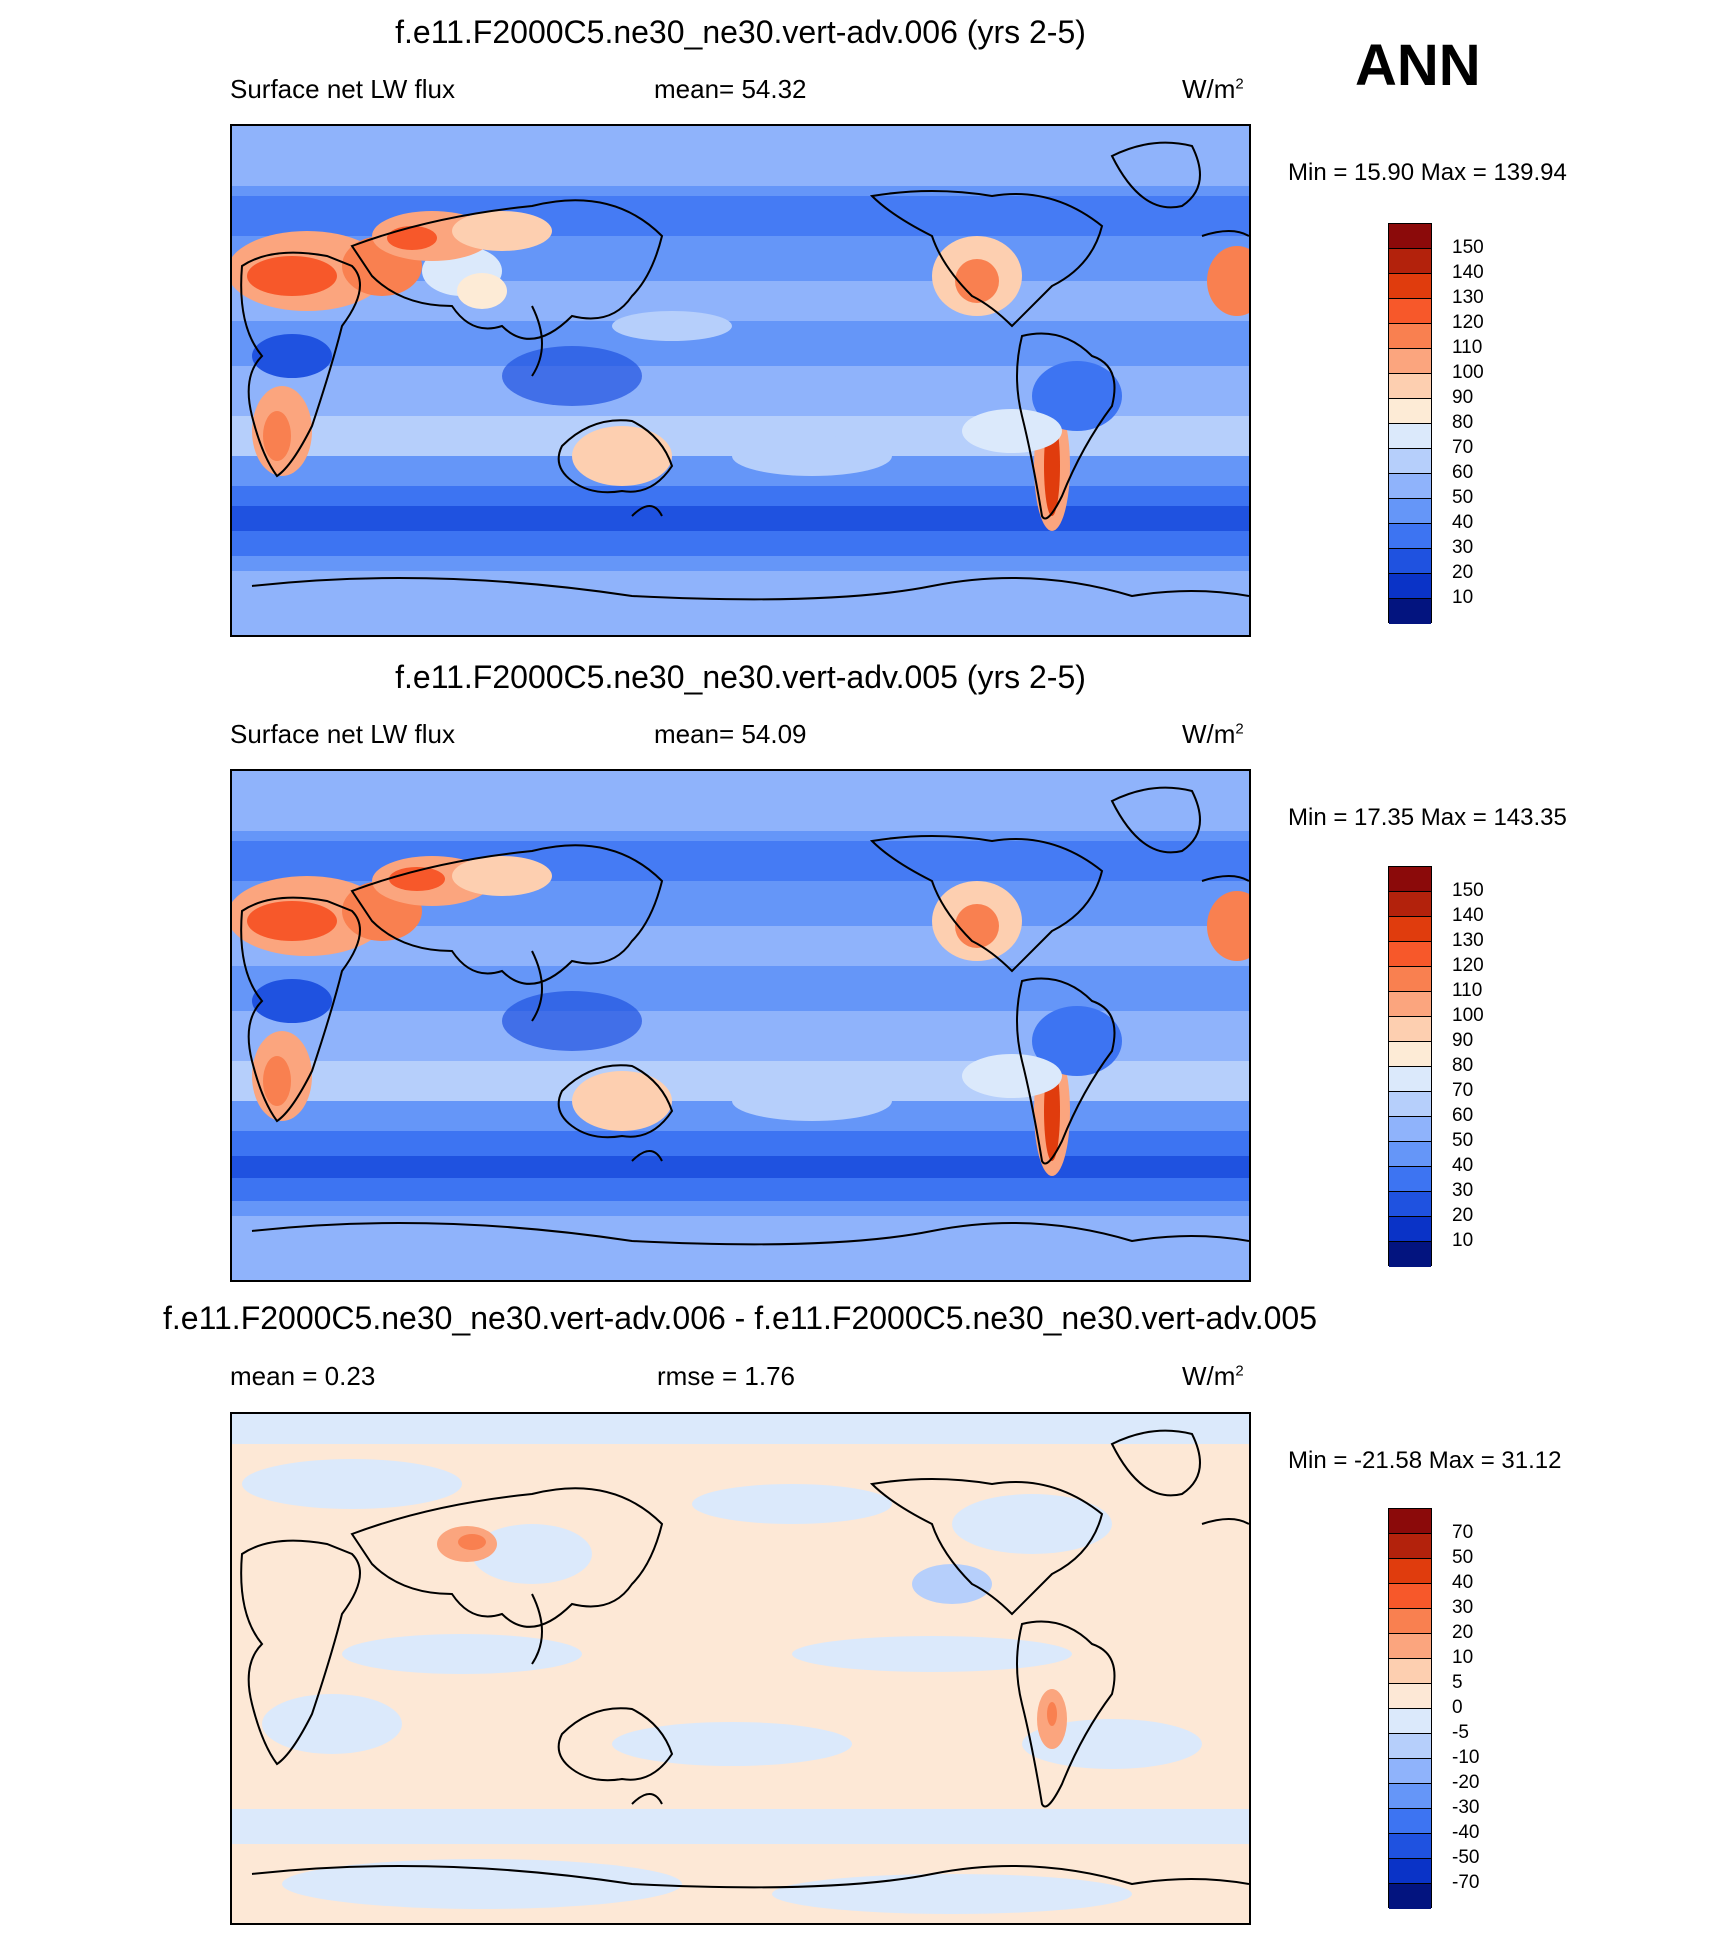 Image resolution: width=1710 pixels, height=1947 pixels. What do you see at coordinates (1466, 1782) in the screenshot?
I see `colorbar-label: -20` at bounding box center [1466, 1782].